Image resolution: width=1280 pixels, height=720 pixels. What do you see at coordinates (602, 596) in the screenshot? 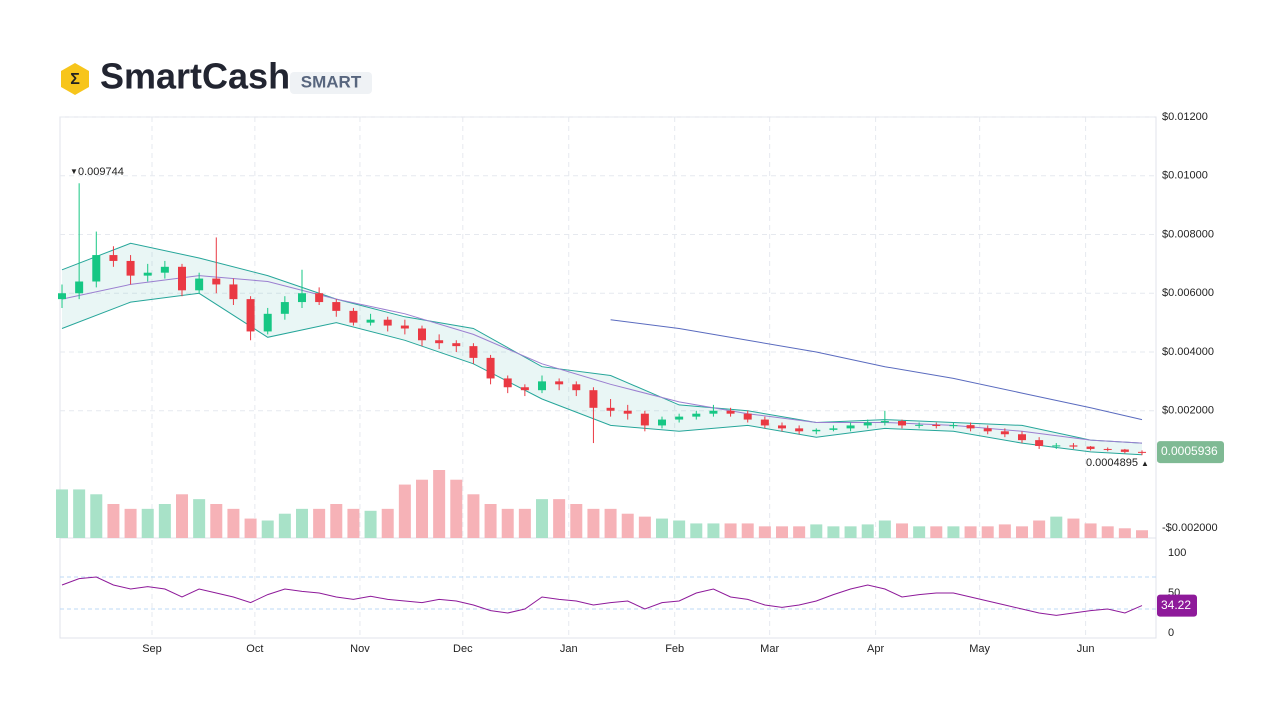
I see `rsi-line` at bounding box center [602, 596].